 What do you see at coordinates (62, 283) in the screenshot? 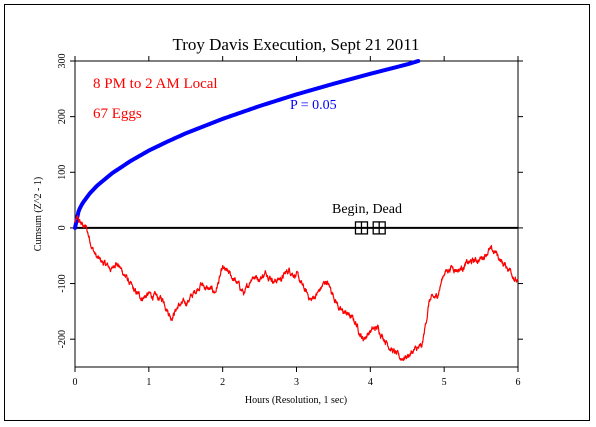
I see `y-tick-label: -100` at bounding box center [62, 283].